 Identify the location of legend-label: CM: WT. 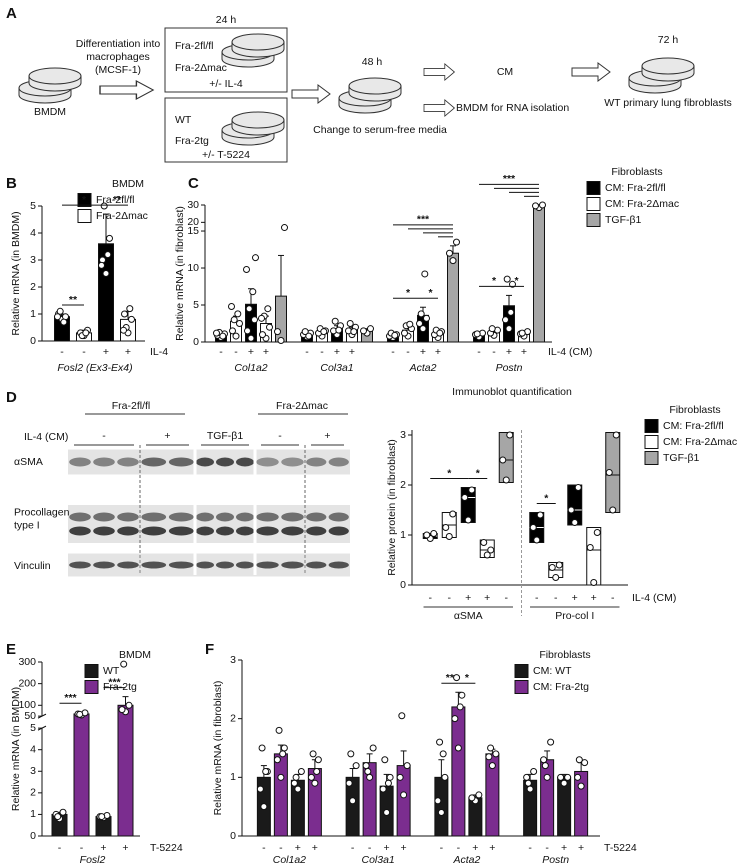
(552, 671).